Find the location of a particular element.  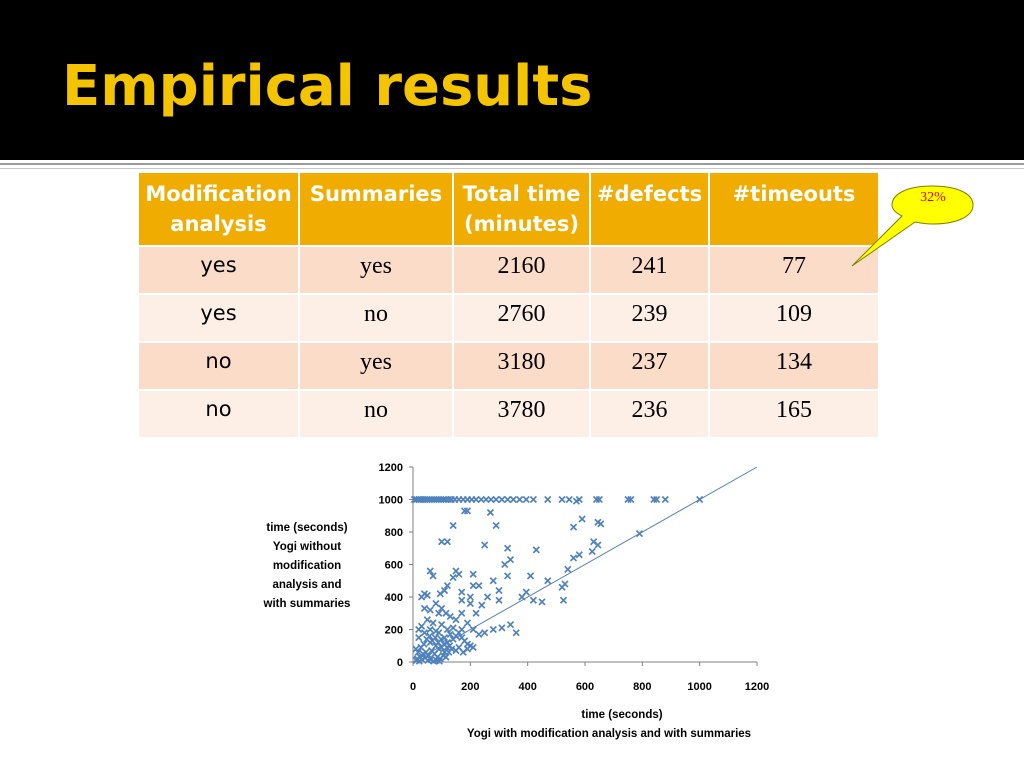

diagonal-reference-line is located at coordinates (585, 564).